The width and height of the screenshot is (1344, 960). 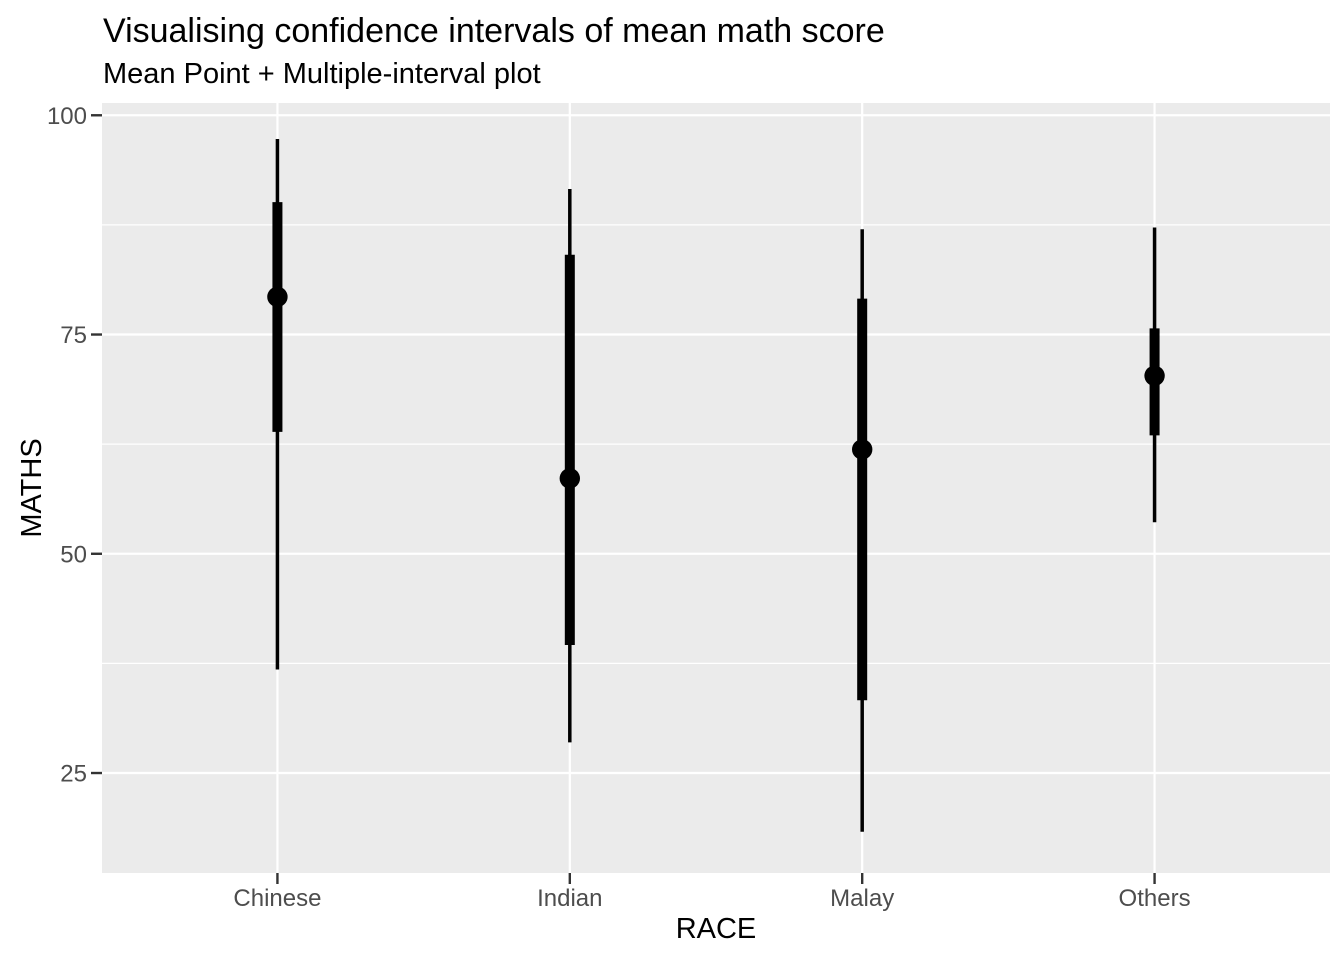 I want to click on point-mean-chinese, so click(x=277, y=297).